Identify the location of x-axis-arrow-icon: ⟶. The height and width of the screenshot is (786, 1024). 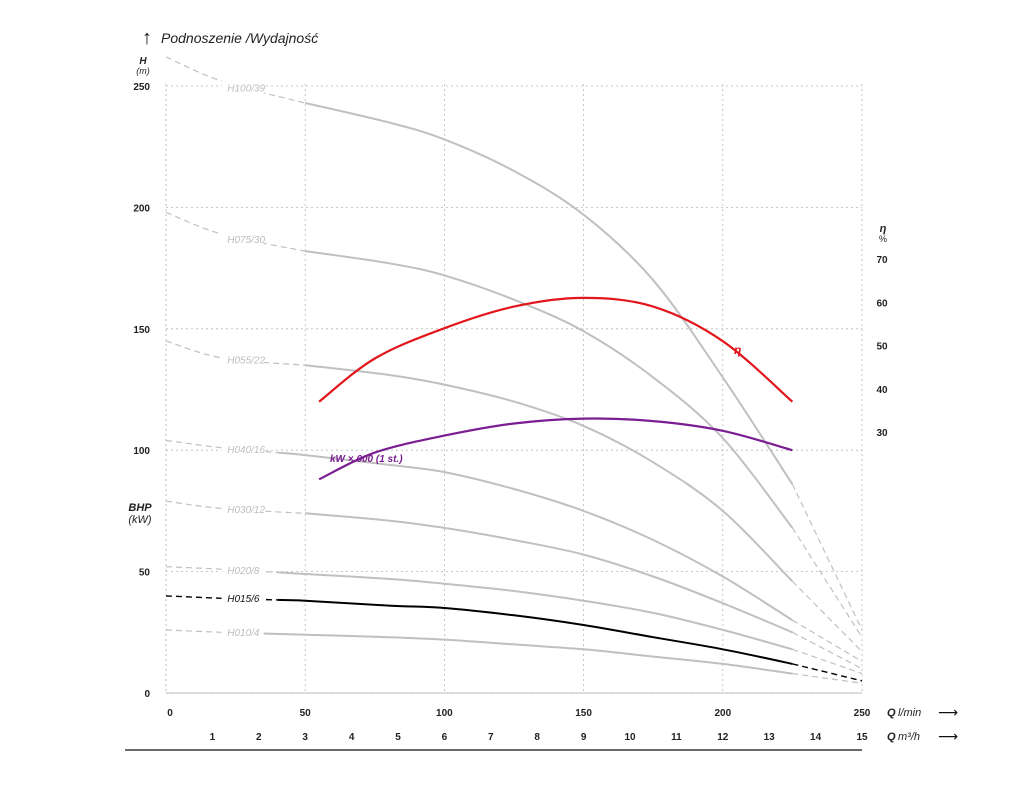
(948, 712).